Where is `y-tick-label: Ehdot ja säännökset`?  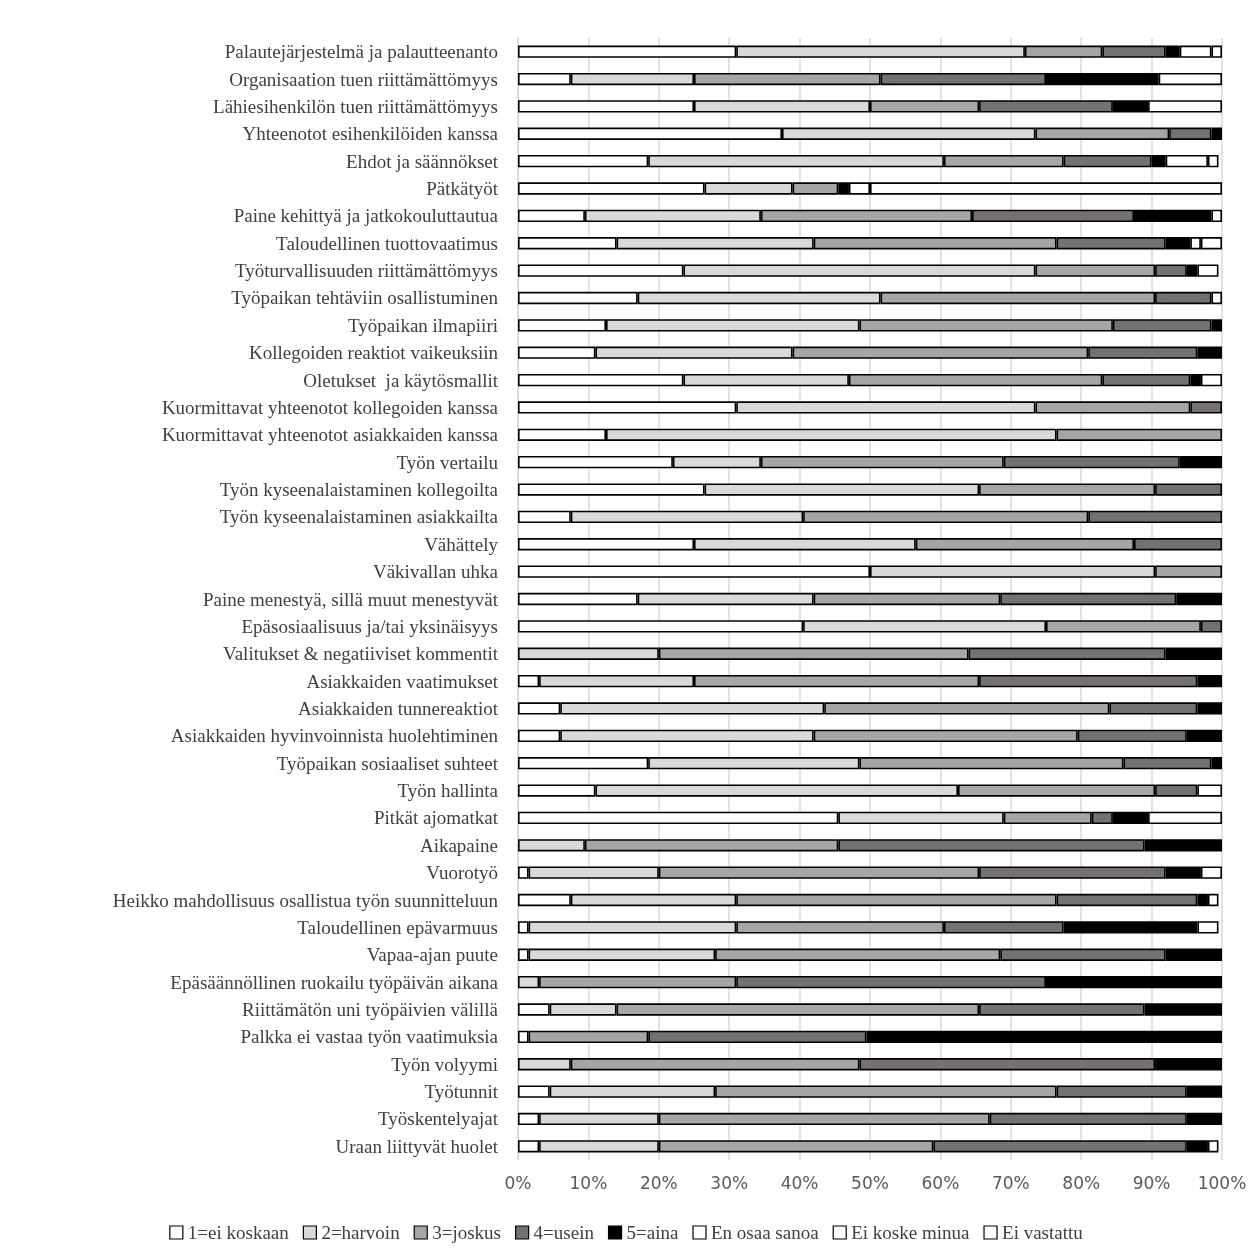
y-tick-label: Ehdot ja säännökset is located at coordinates (422, 161).